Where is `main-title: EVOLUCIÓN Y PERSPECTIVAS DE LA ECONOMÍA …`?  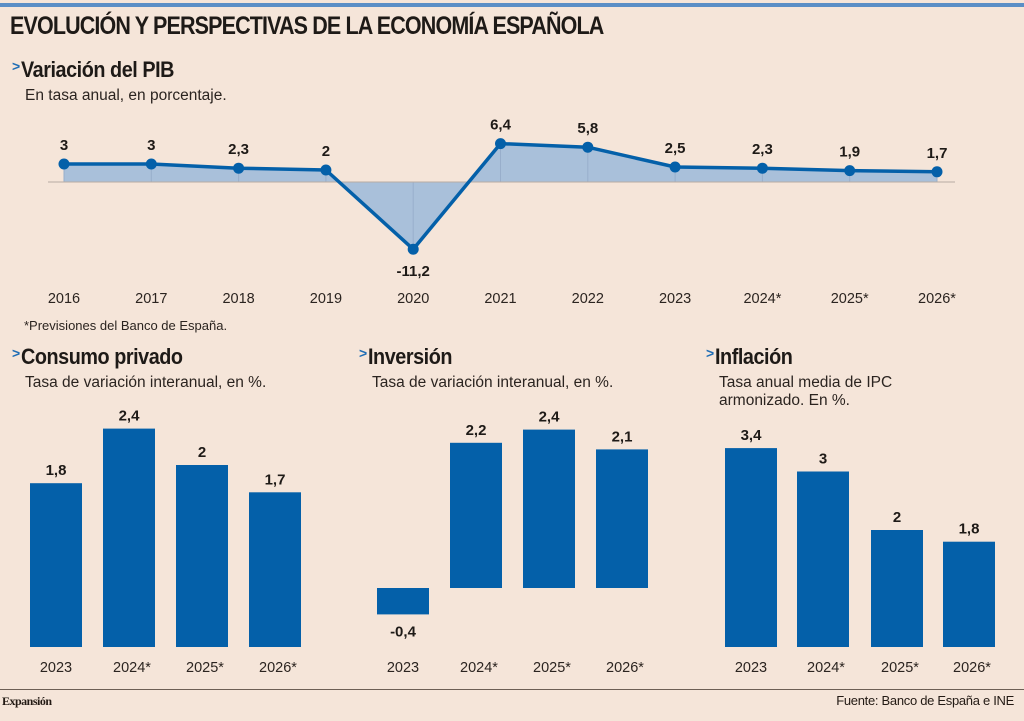
main-title: EVOLUCIÓN Y PERSPECTIVAS DE LA ECONOMÍA … is located at coordinates (307, 26).